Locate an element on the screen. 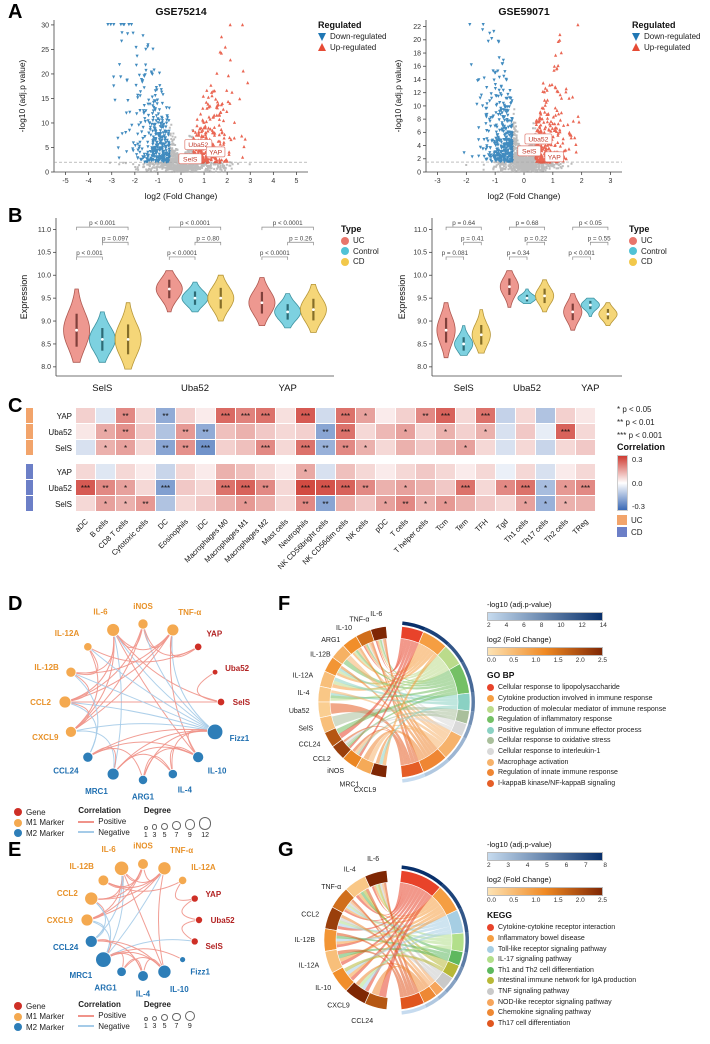 The image size is (710, 1044). chord-gene-label: Uba52 is located at coordinates (299, 711).